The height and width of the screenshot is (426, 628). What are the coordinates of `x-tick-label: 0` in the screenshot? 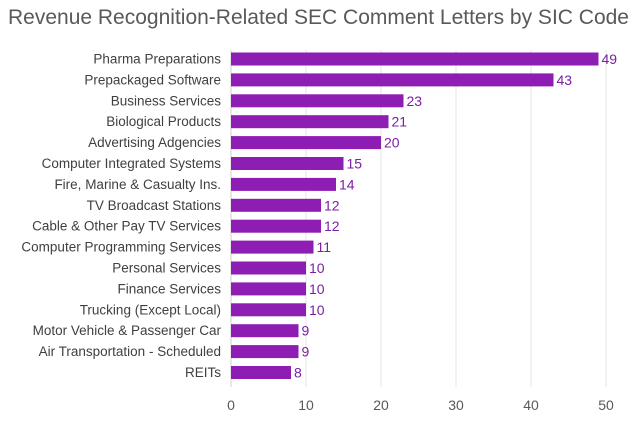 It's located at (231, 405).